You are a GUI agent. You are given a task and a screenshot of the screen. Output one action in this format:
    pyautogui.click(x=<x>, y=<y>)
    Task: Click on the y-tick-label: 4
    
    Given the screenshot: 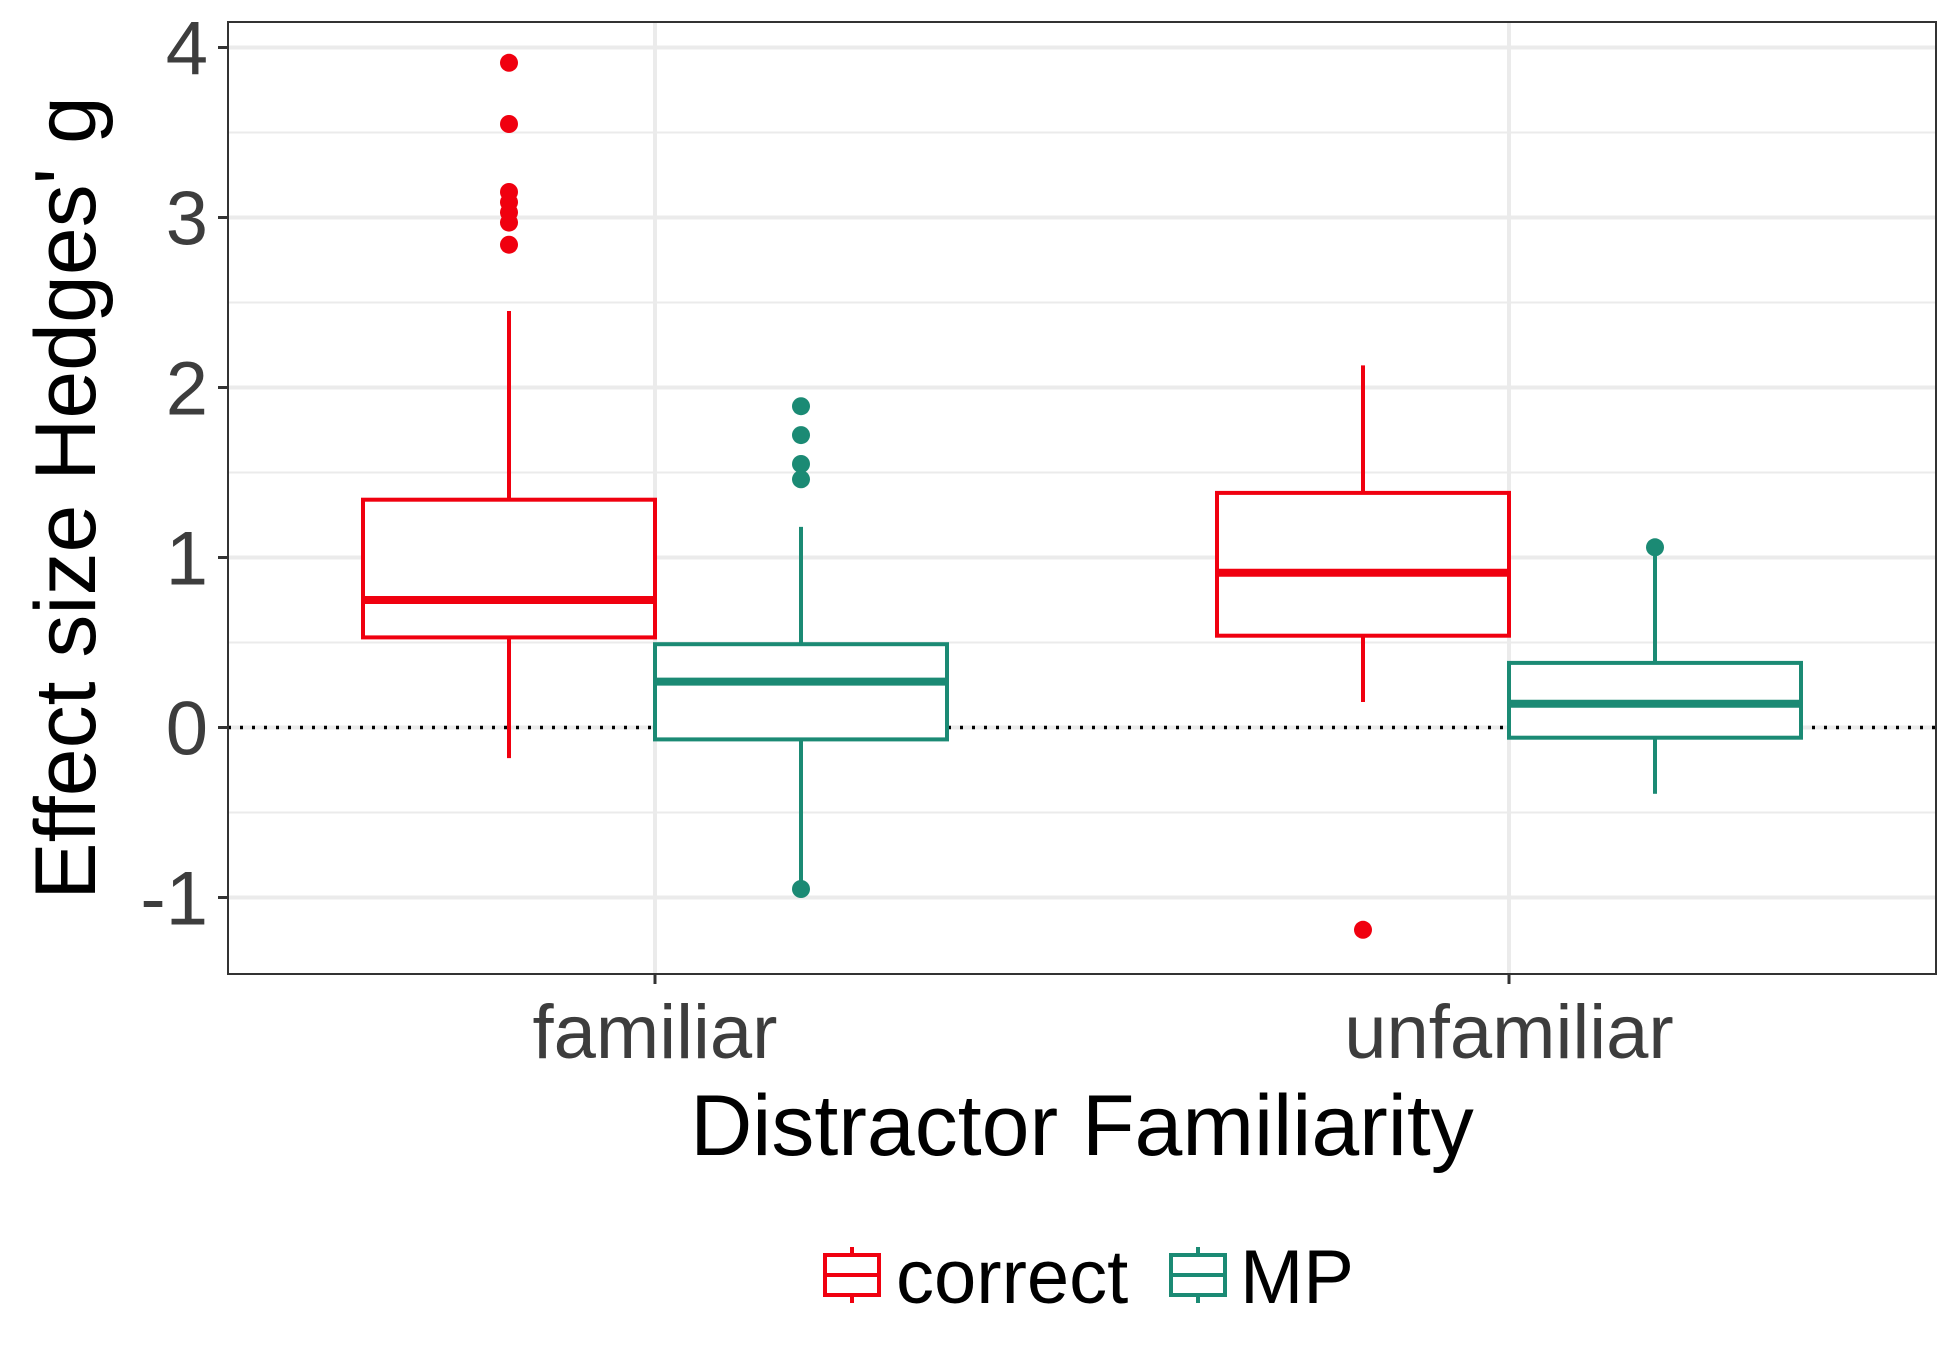 What is the action you would take?
    pyautogui.click(x=187, y=49)
    